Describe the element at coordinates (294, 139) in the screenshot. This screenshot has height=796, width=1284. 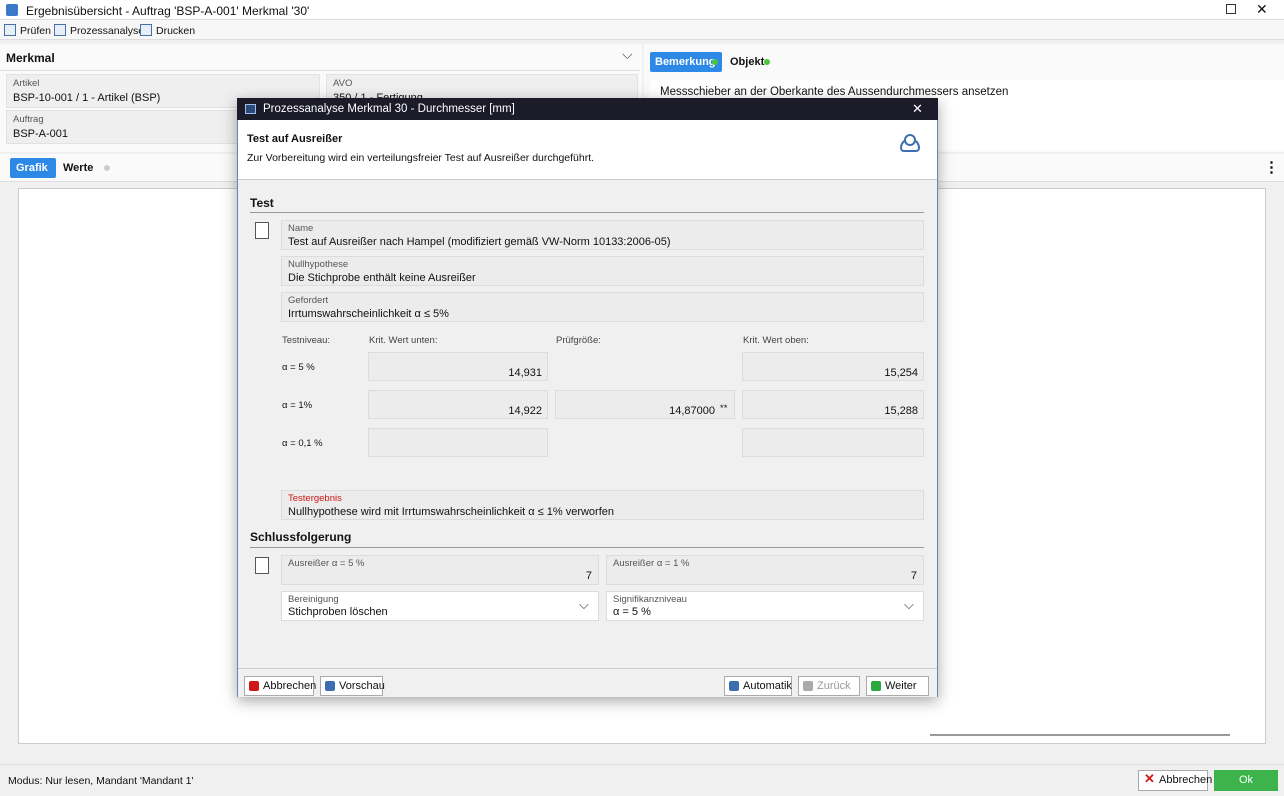
I see `dialog-heading: Test auf Ausreißer` at that location.